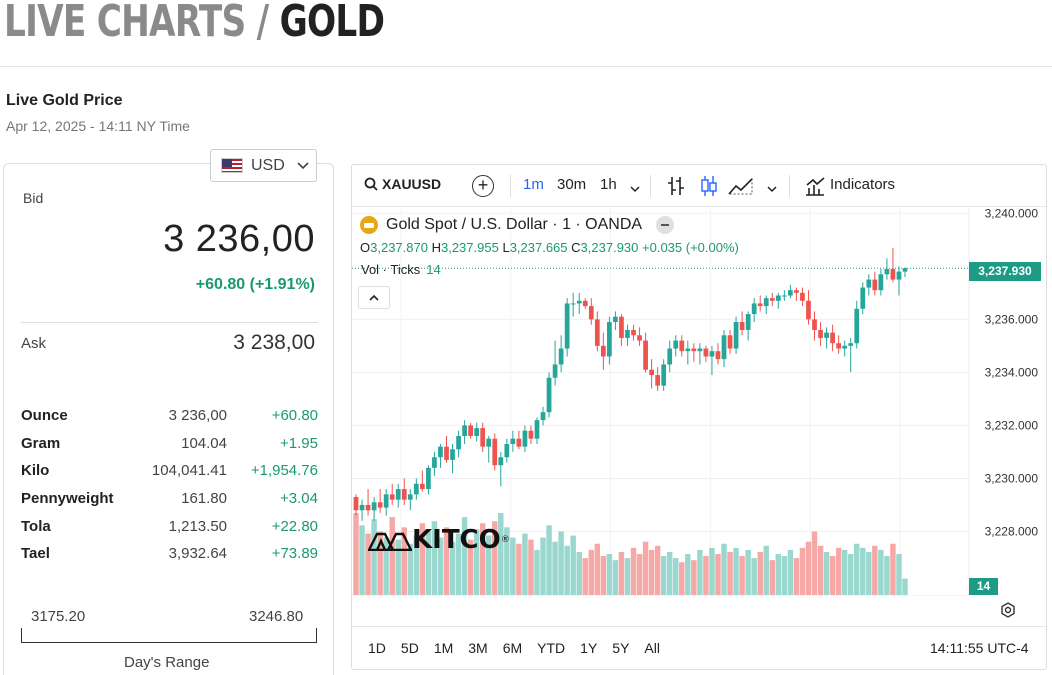  What do you see at coordinates (169, 499) in the screenshot?
I see `unit-row-pennyweight: Pennyweight 161.80 +3.04` at bounding box center [169, 499].